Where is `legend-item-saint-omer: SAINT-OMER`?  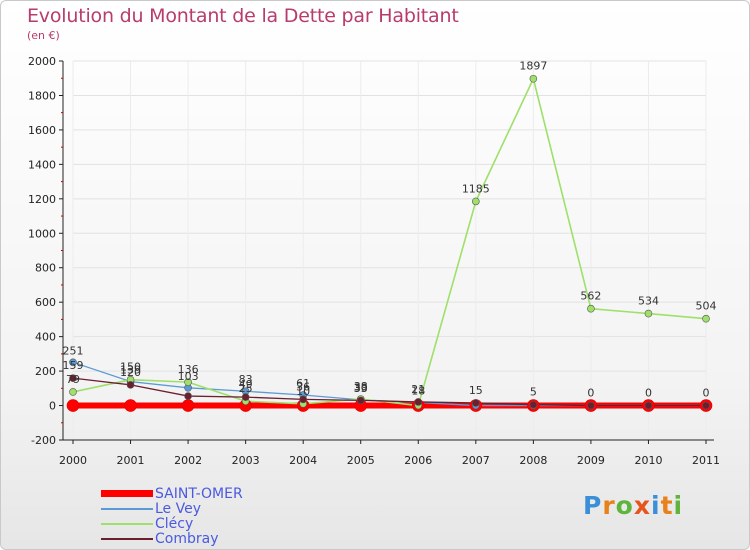 legend-item-saint-omer: SAINT-OMER is located at coordinates (172, 493).